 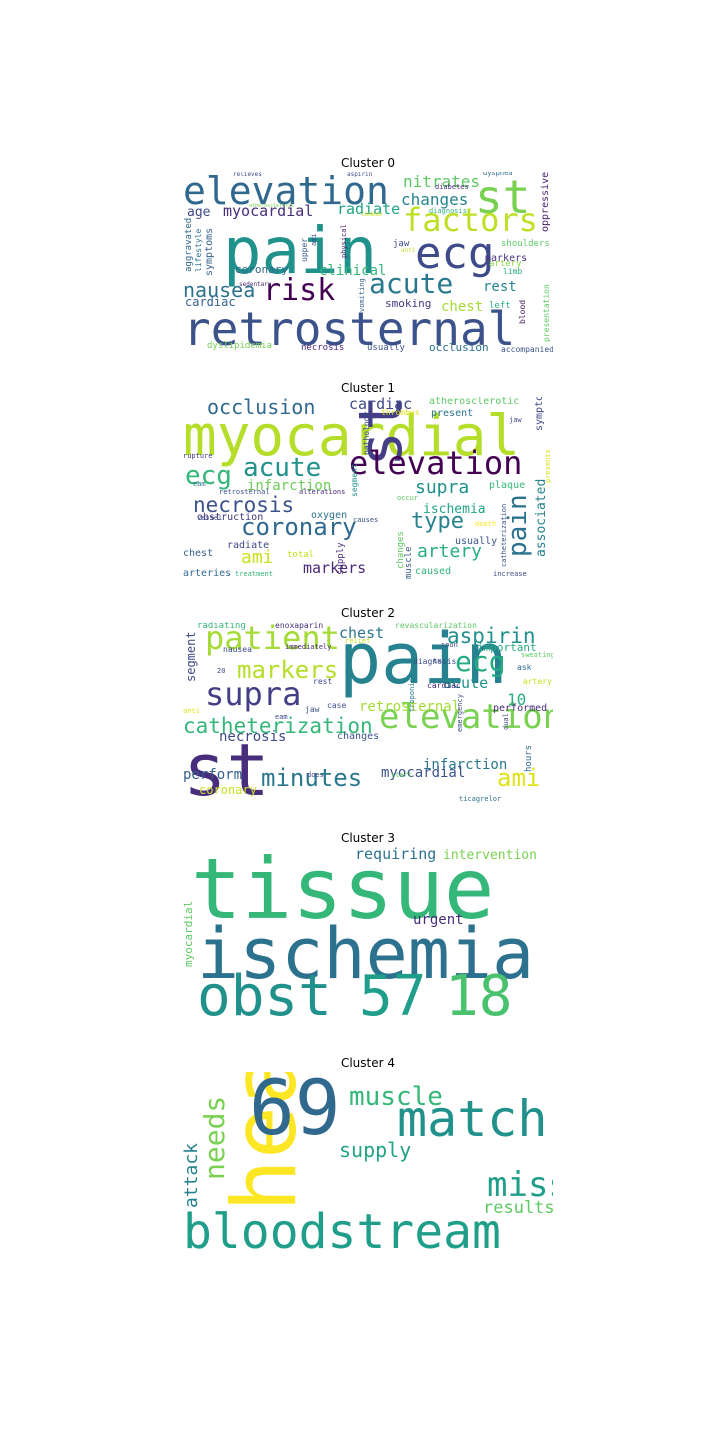 I want to click on cloud-word: smoking, so click(x=408, y=303).